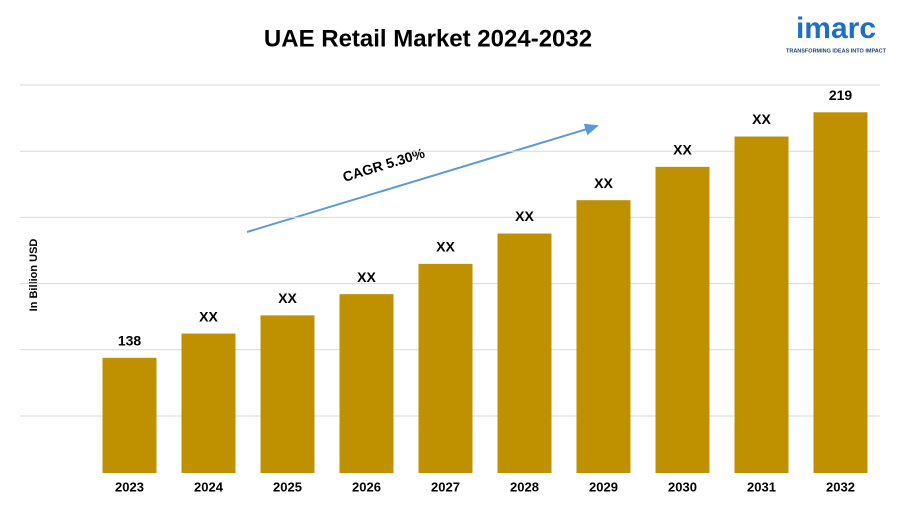  I want to click on logo: imarc, so click(836, 28).